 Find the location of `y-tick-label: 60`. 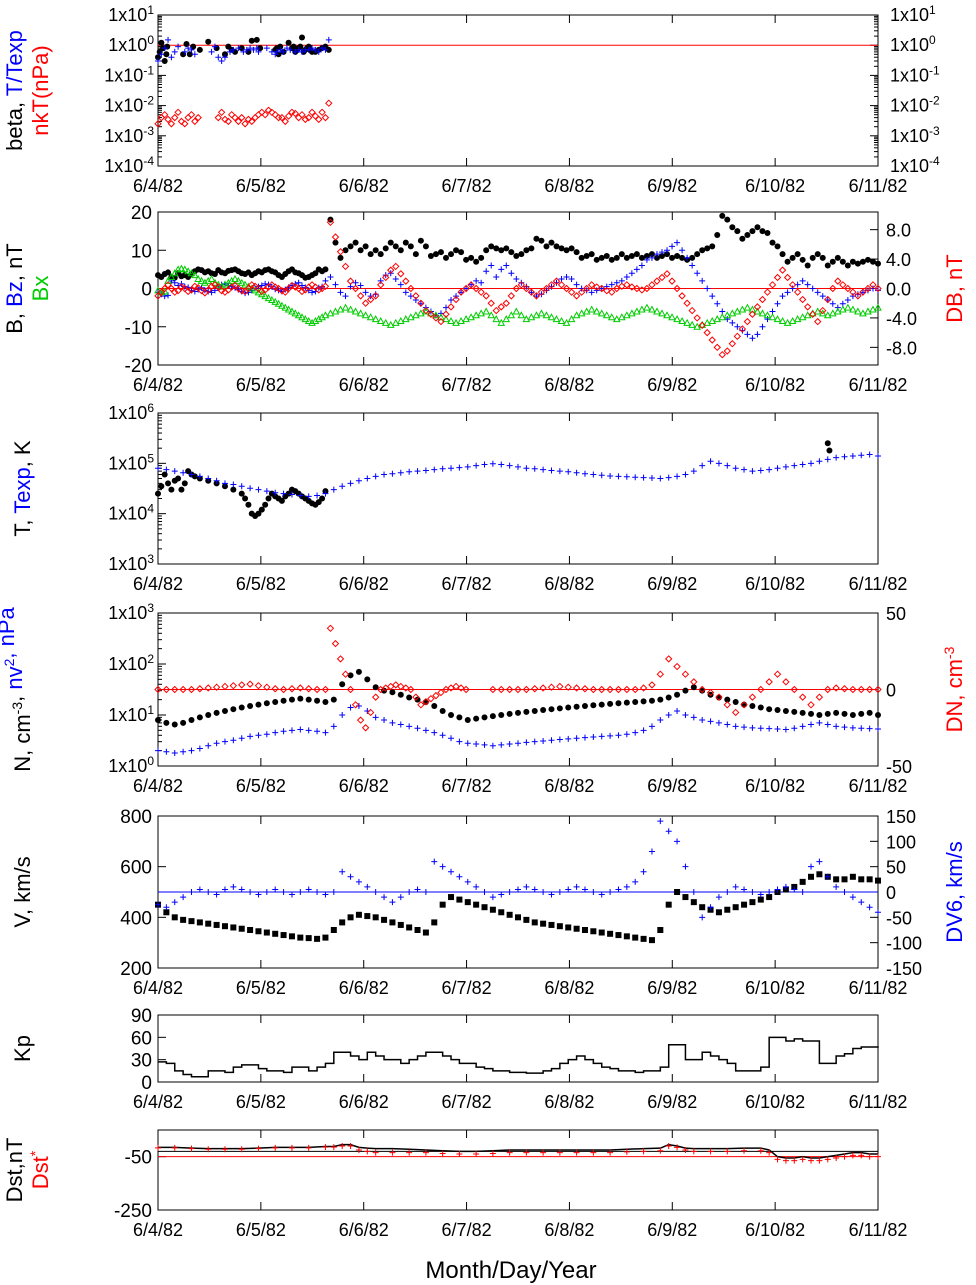

y-tick-label: 60 is located at coordinates (141, 1038).